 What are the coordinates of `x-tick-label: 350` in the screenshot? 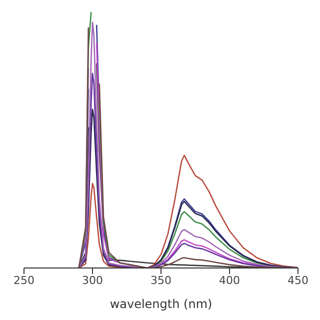 It's located at (161, 280).